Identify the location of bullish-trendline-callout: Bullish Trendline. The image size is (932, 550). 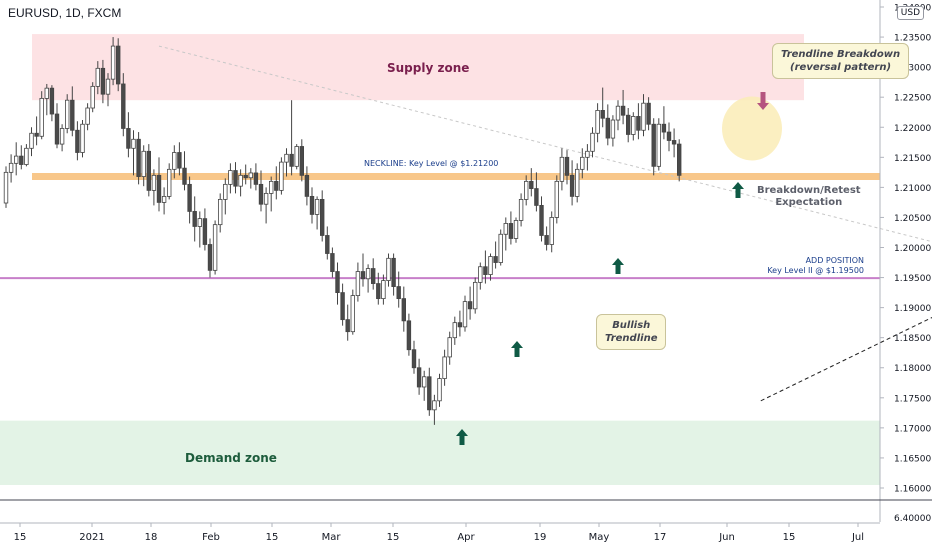
(631, 332).